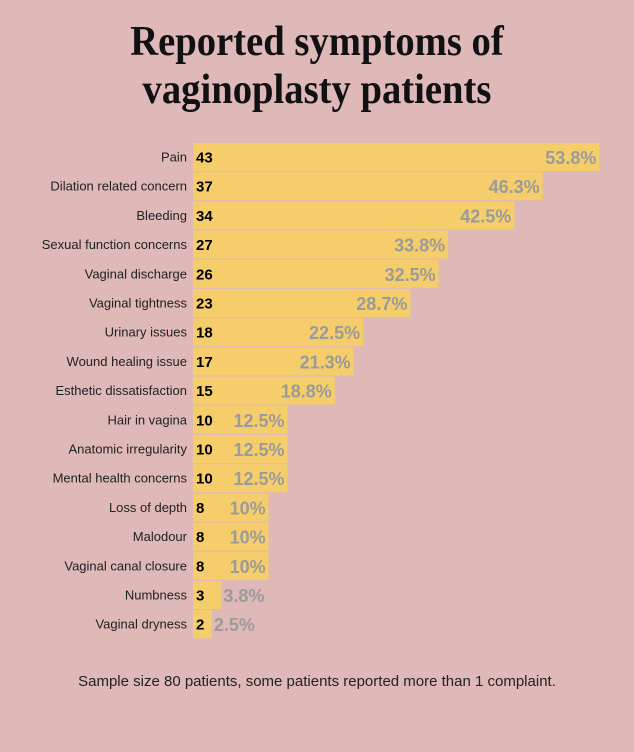 The width and height of the screenshot is (634, 752). I want to click on category-label: Hair in vagina, so click(148, 419).